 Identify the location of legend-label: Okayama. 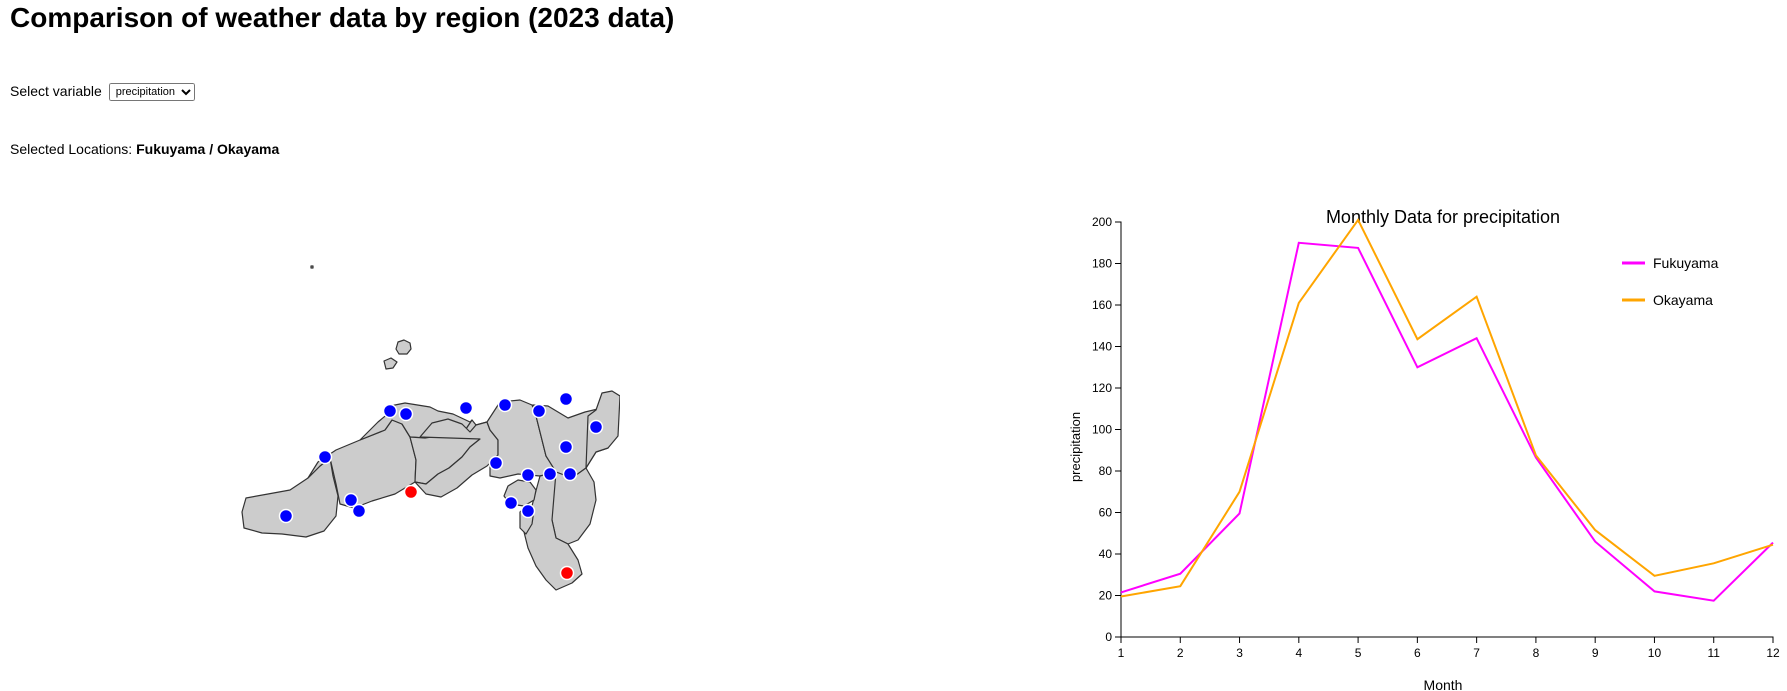
(1683, 300).